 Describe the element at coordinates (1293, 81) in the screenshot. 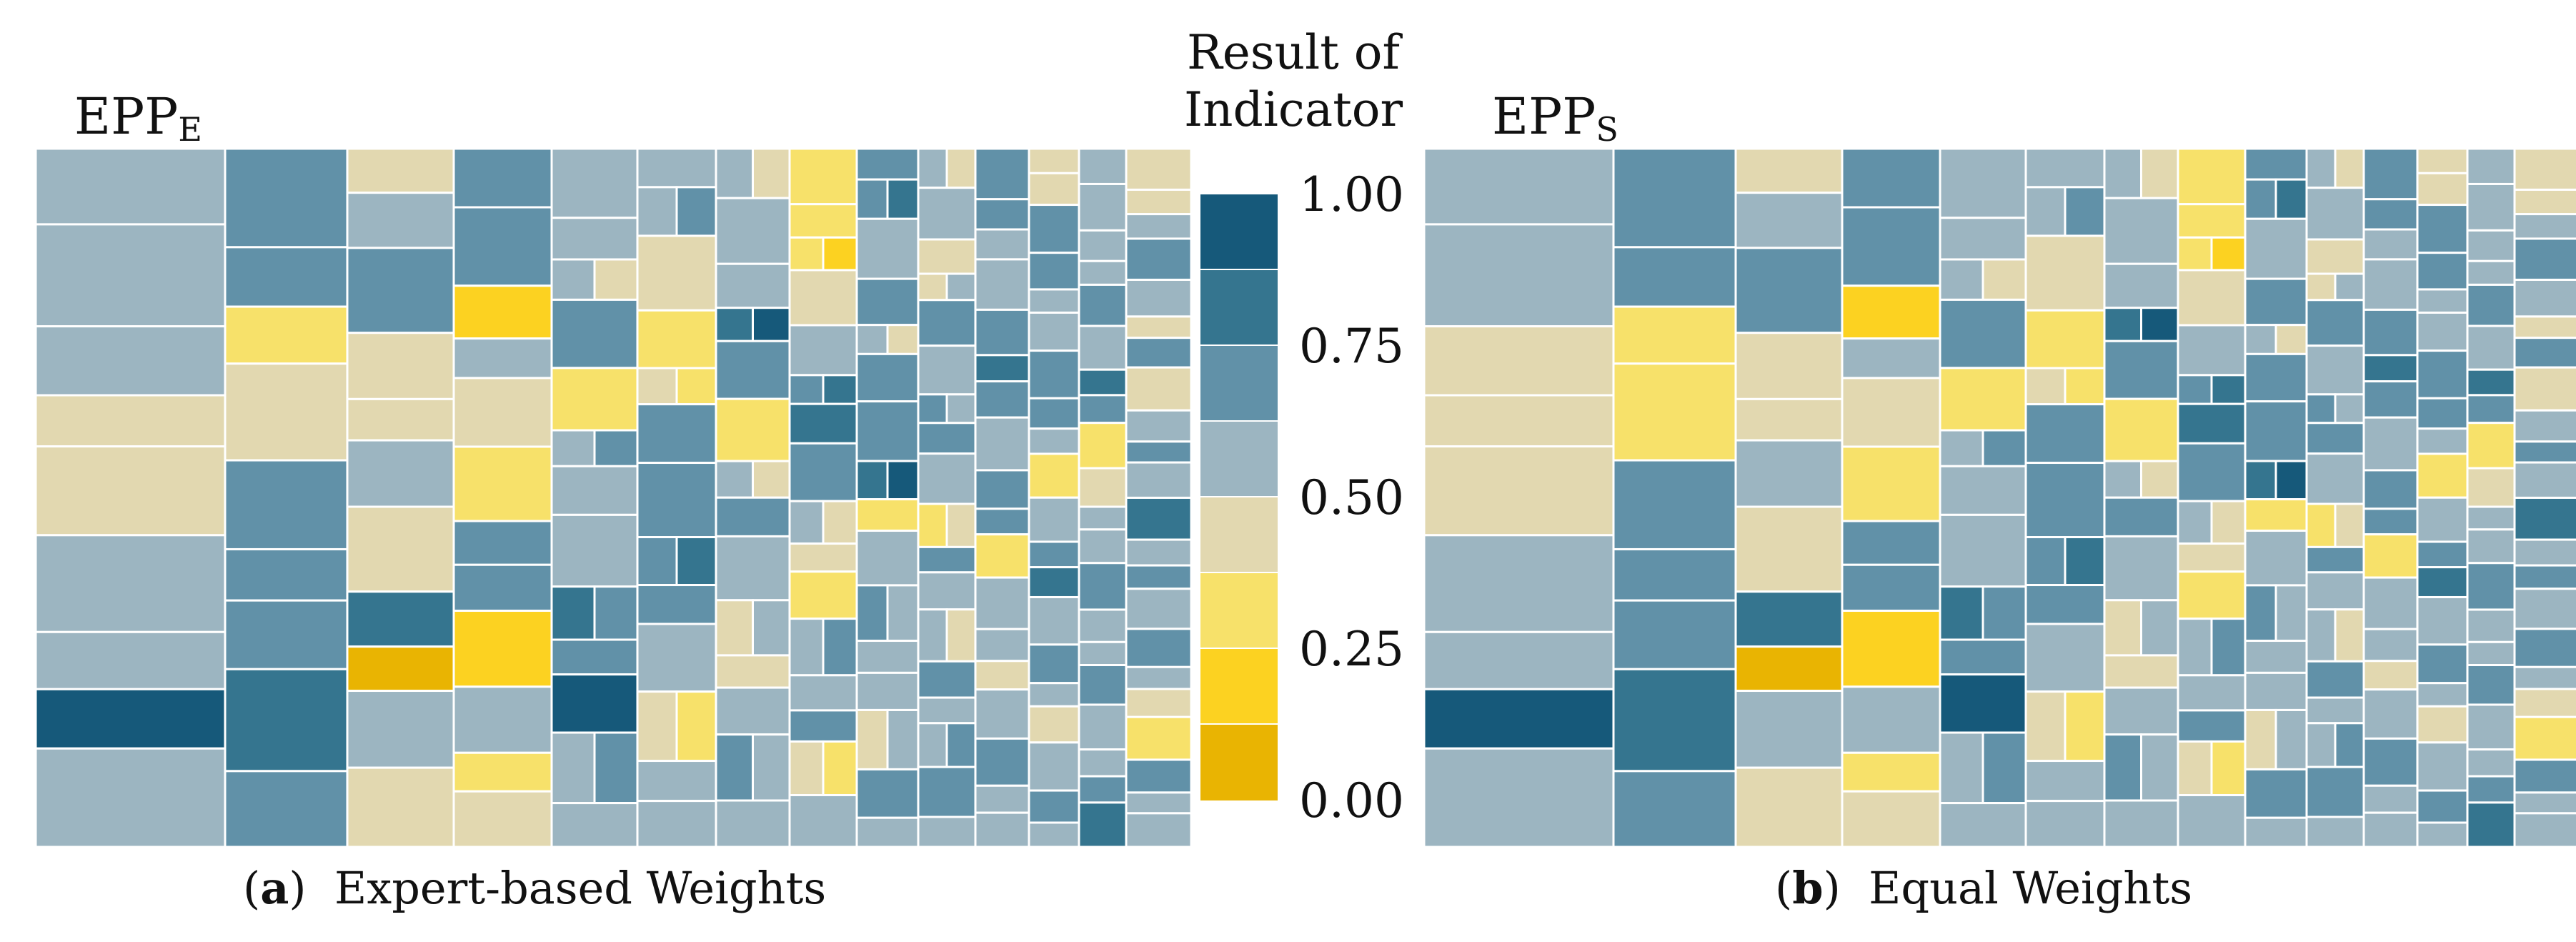

I see `legend-title: Result of Indicator` at that location.